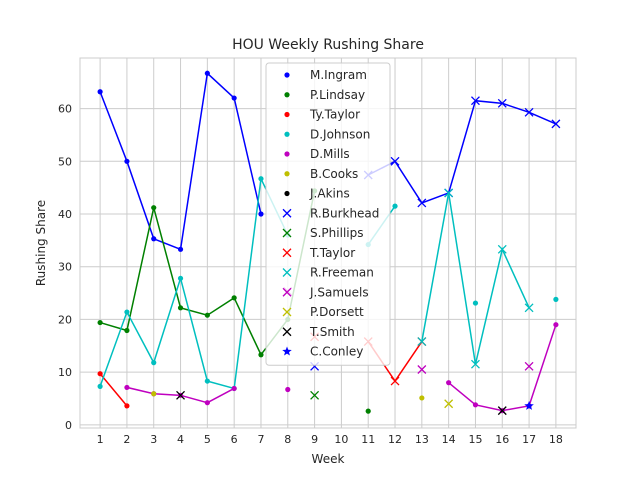 The image size is (640, 480). What do you see at coordinates (65, 267) in the screenshot?
I see `y-tick-label: 30` at bounding box center [65, 267].